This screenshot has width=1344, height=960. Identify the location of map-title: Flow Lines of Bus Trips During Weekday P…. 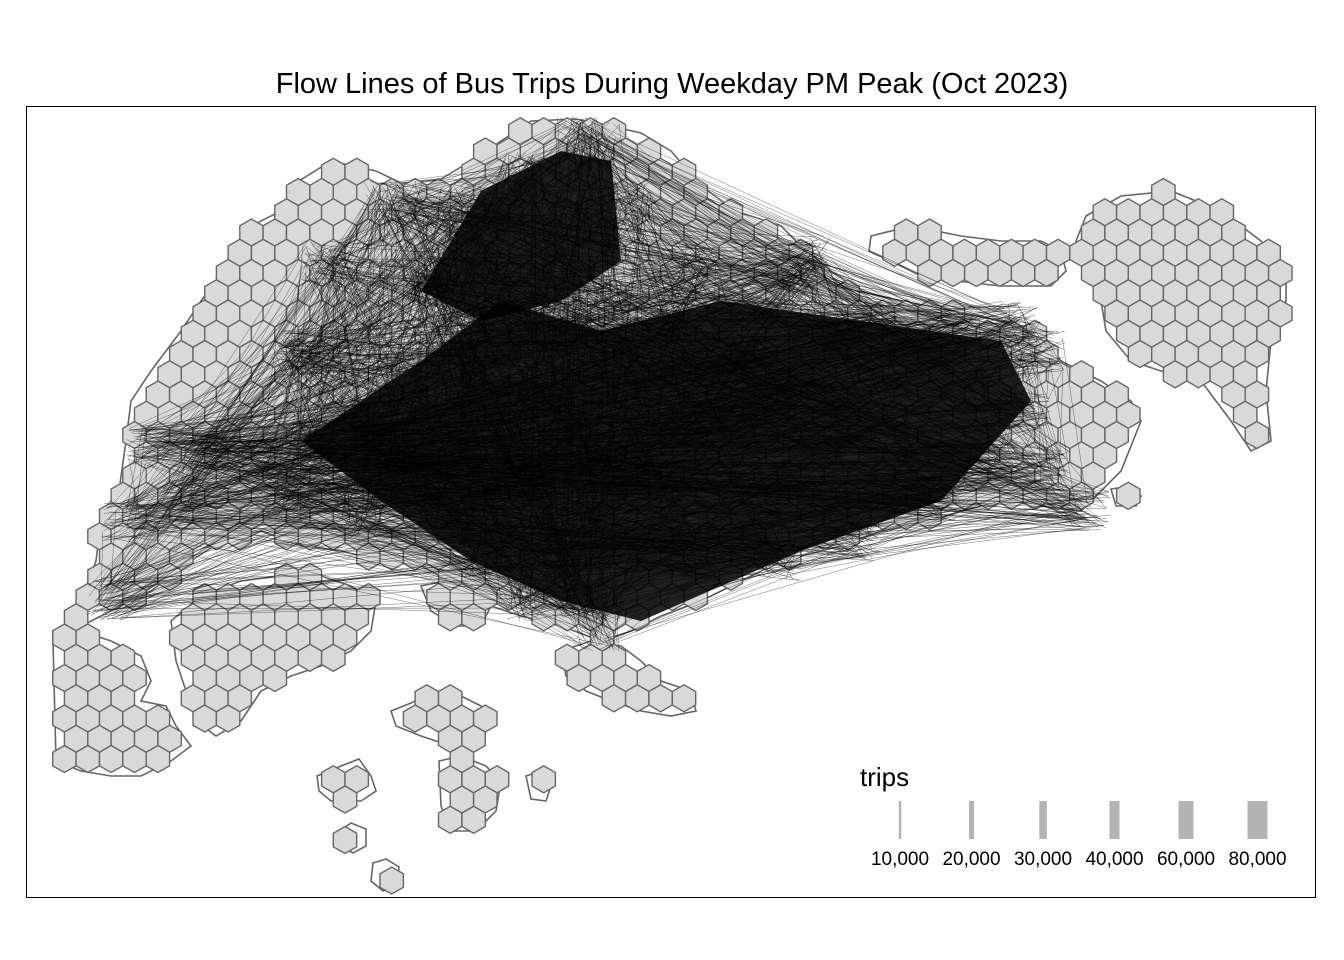
(672, 84).